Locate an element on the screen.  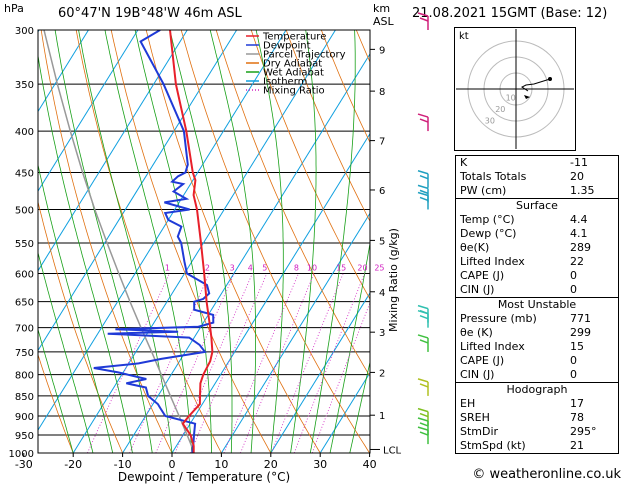
stat-value: 20 is located at coordinates (577, 176).